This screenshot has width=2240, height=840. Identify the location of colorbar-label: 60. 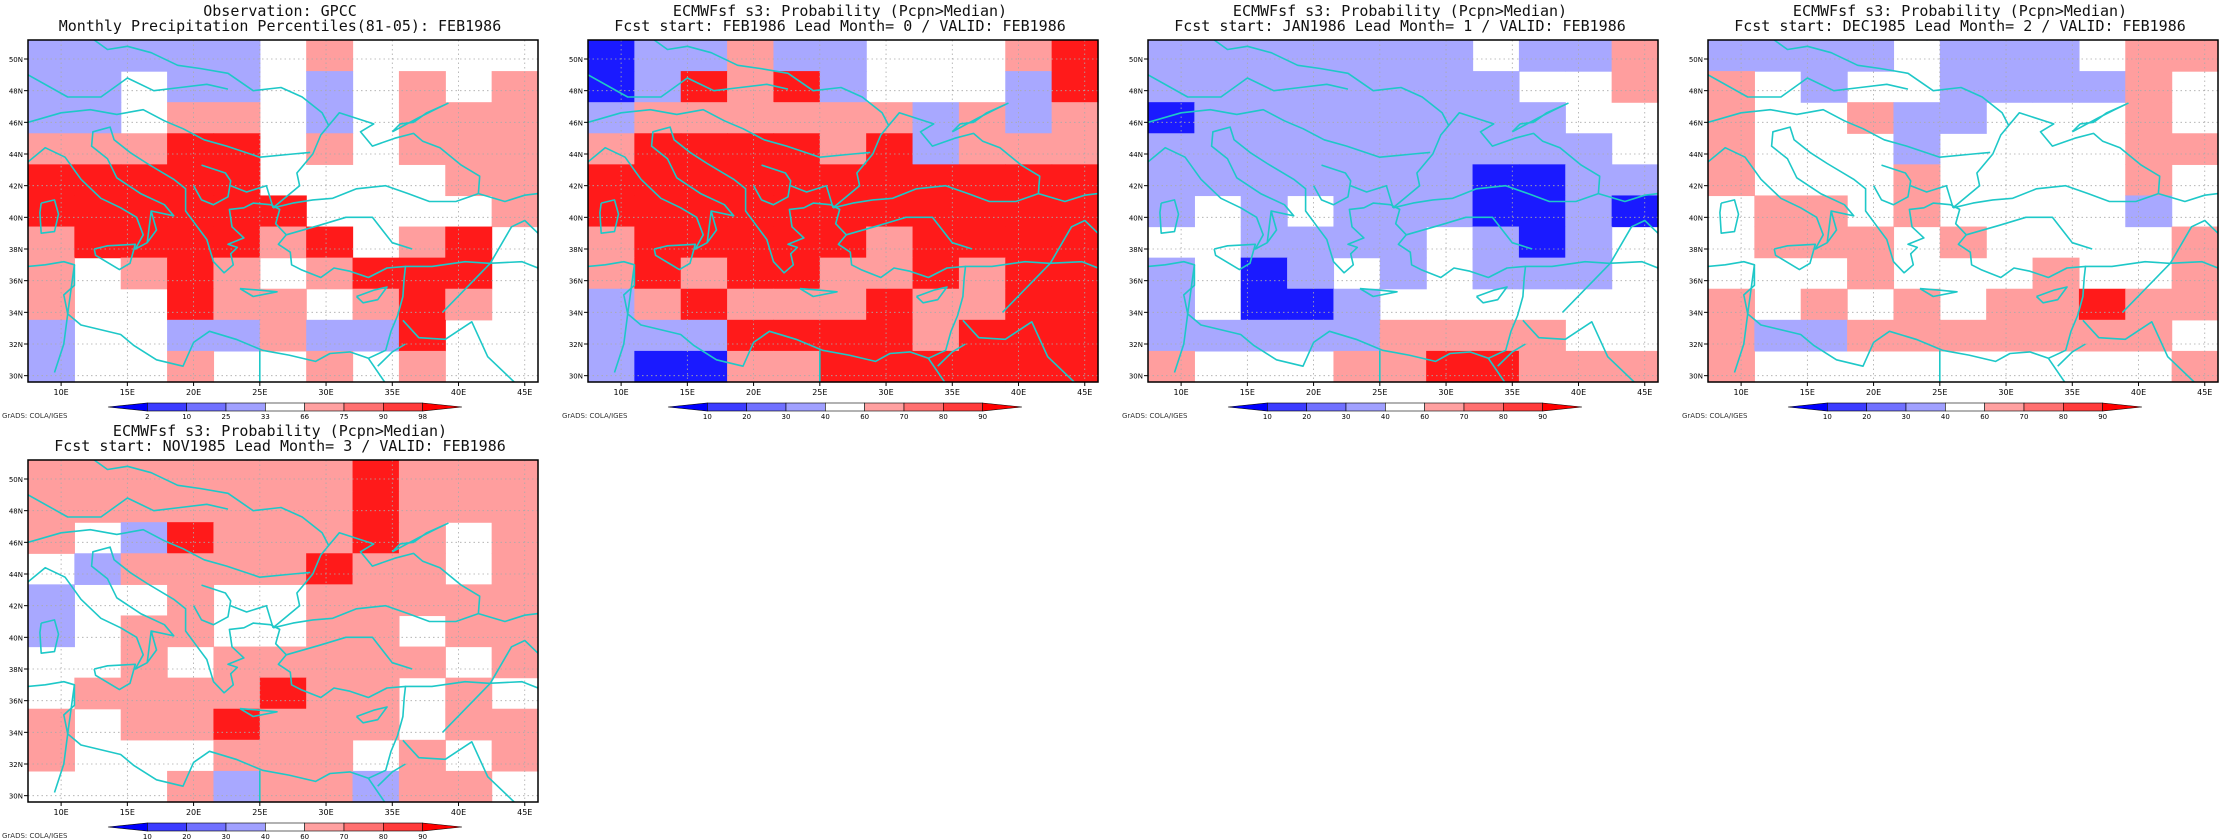
(1984, 416).